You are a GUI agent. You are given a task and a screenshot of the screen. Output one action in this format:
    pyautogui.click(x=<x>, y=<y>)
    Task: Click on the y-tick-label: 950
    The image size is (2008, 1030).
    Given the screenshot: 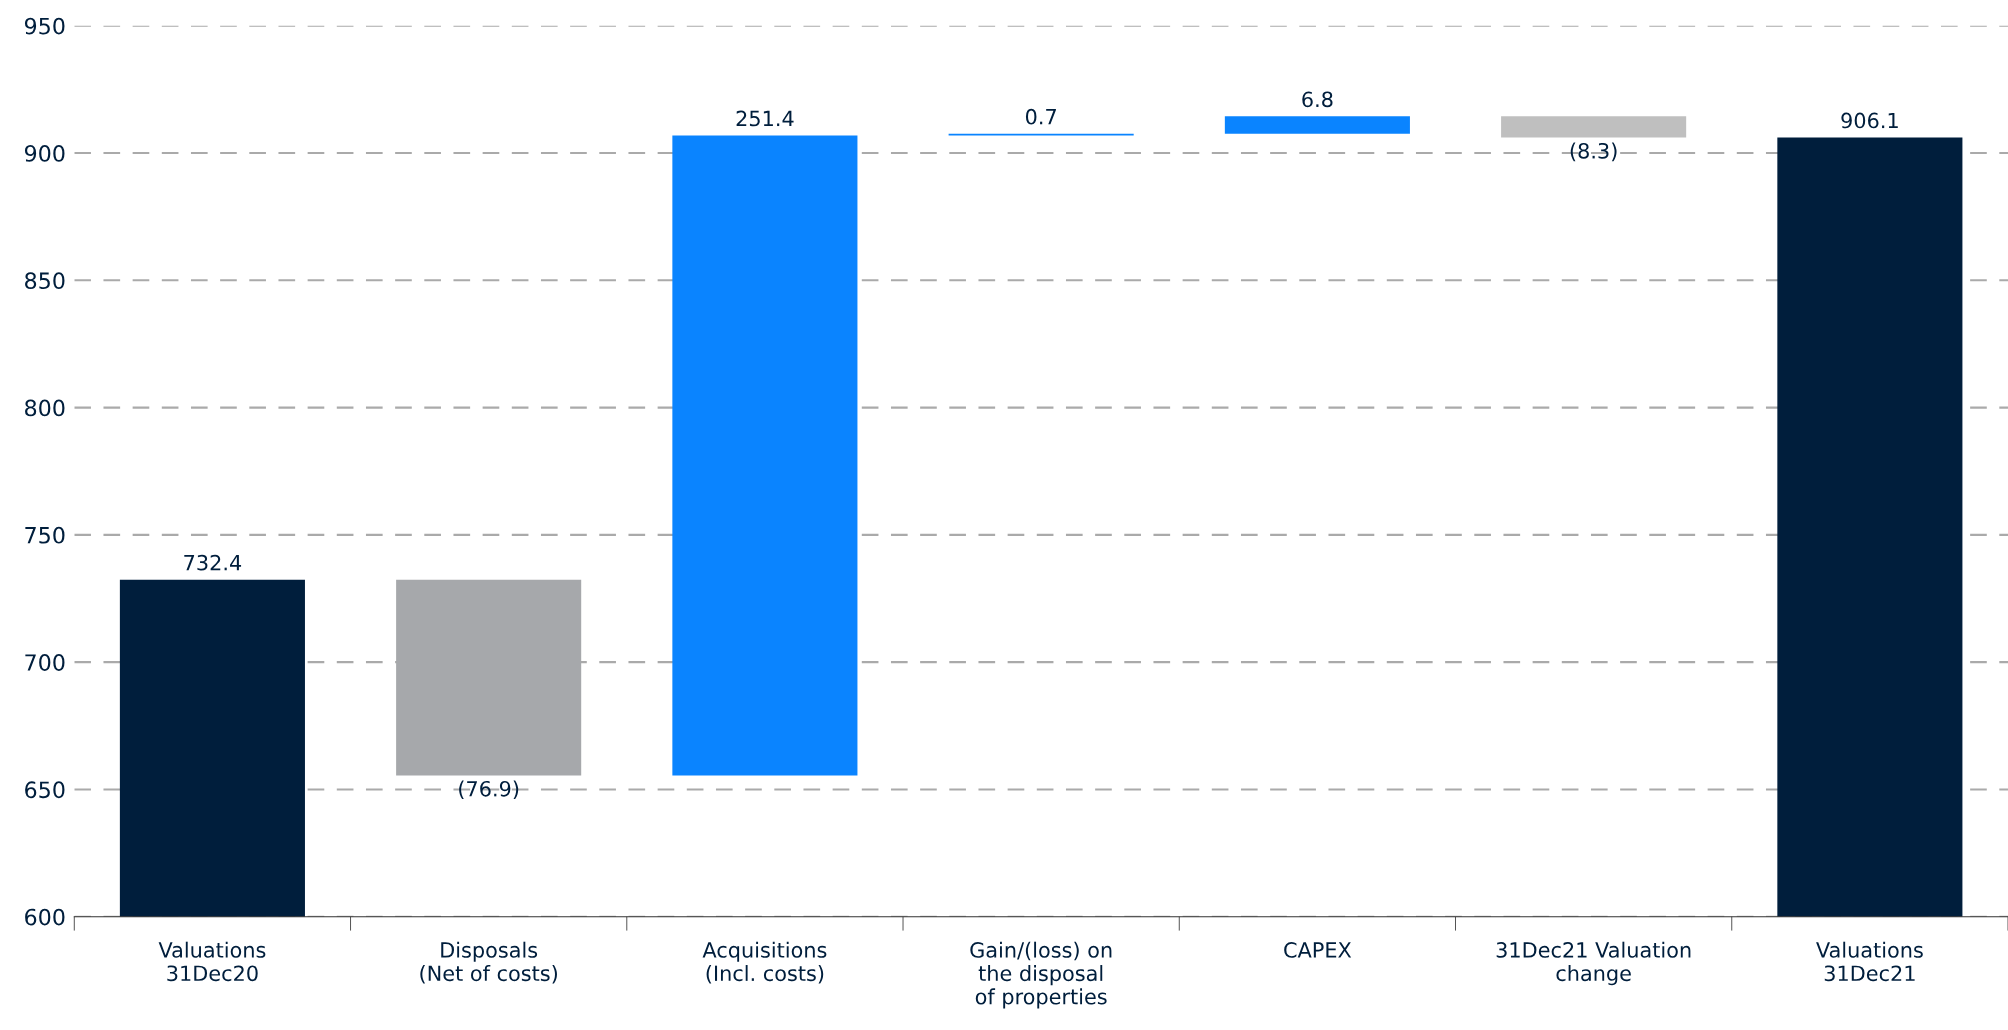 What is the action you would take?
    pyautogui.click(x=44, y=26)
    